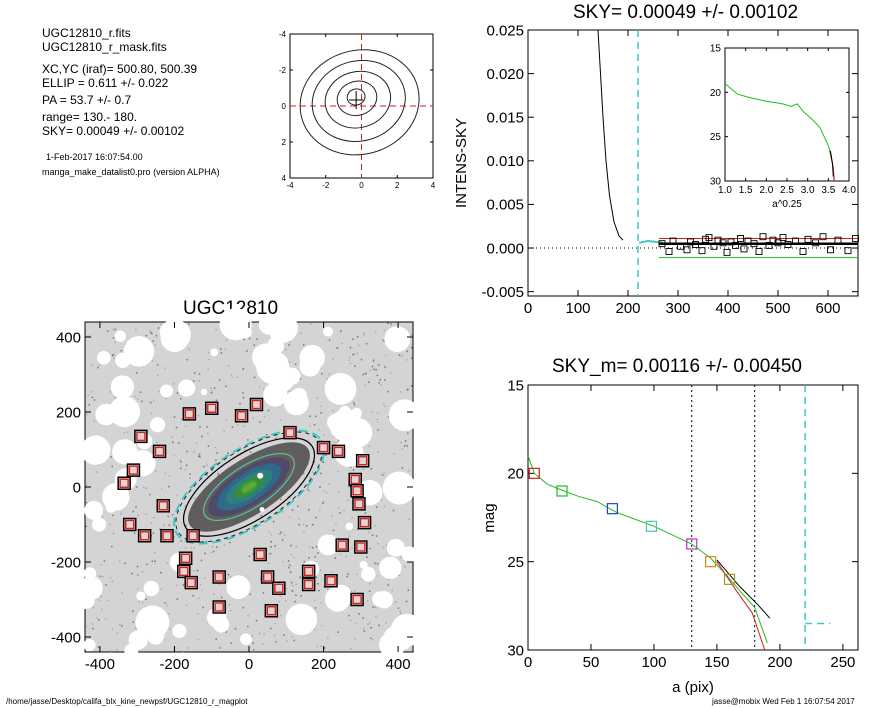  Describe the element at coordinates (283, 34) in the screenshot. I see `contour-ytick-label: -4` at that location.